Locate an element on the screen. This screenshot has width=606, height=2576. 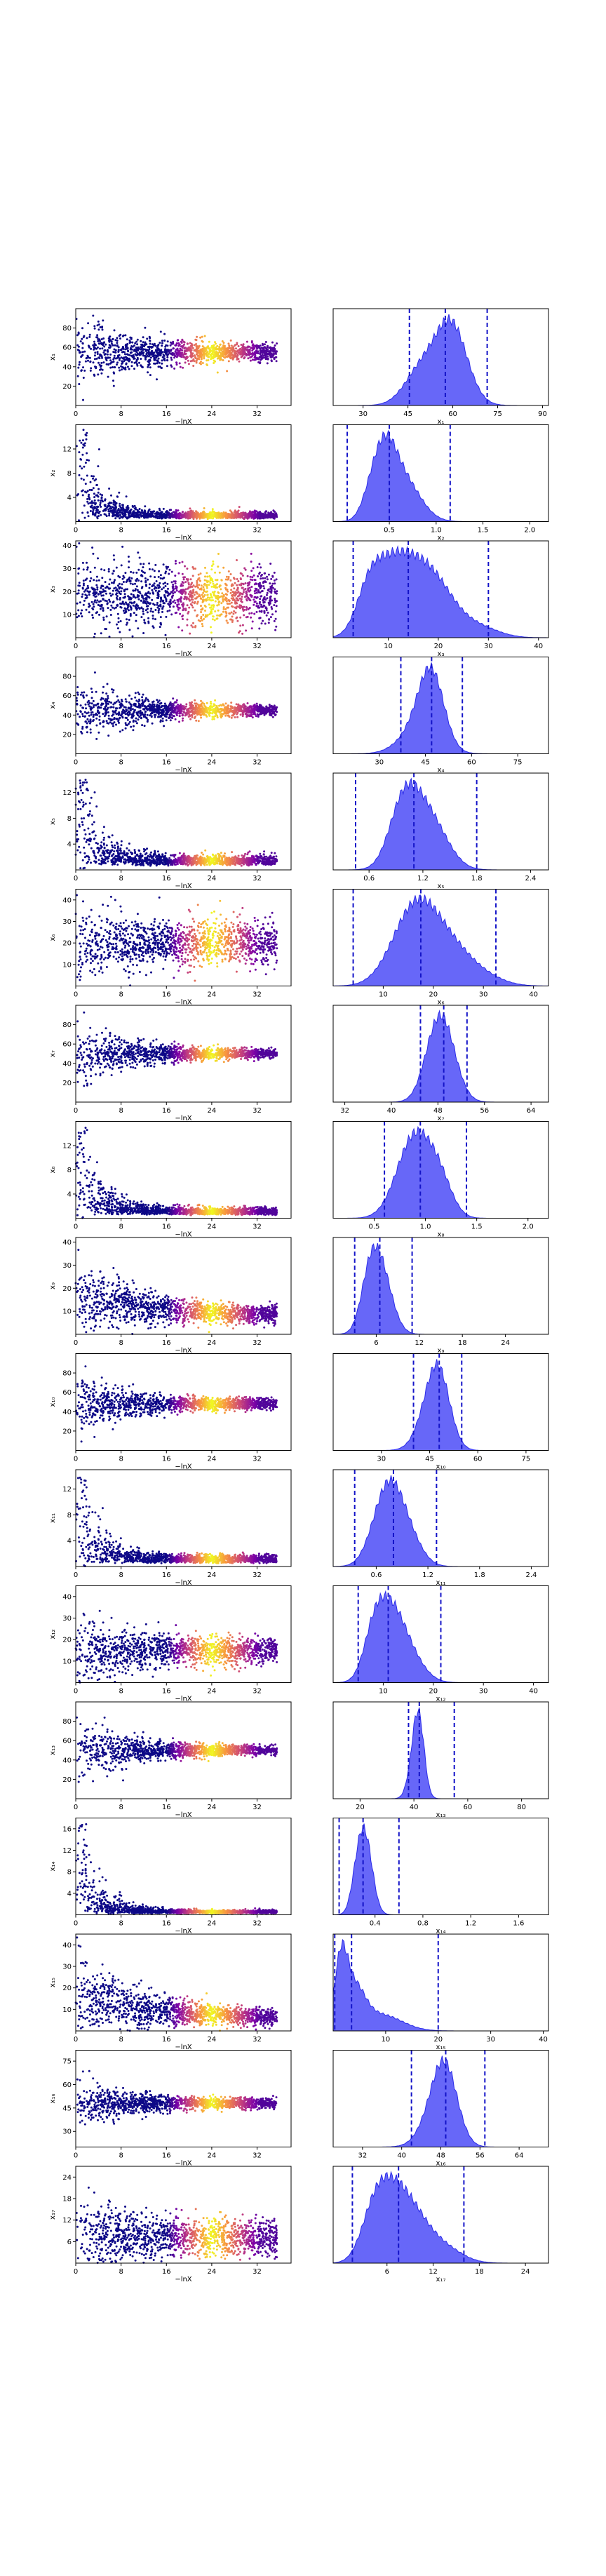
scatter-2-xtick-label: 0 is located at coordinates (76, 531).